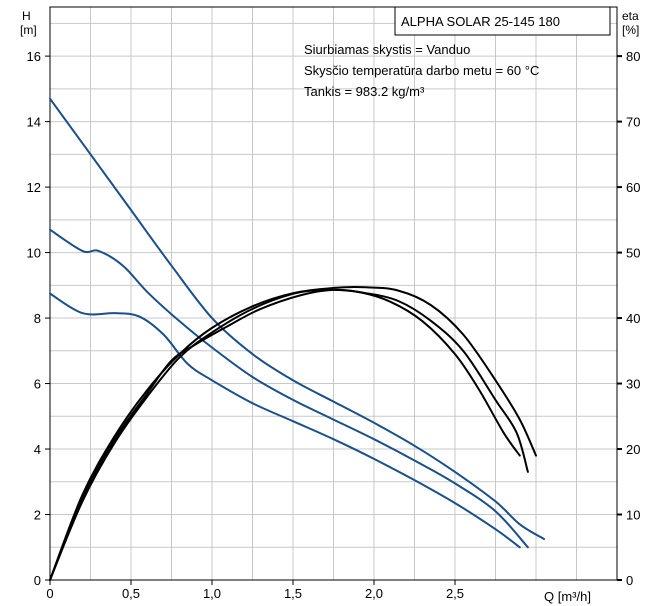 Image resolution: width=649 pixels, height=606 pixels. Describe the element at coordinates (629, 580) in the screenshot. I see `y-right-tick-label: 0` at that location.